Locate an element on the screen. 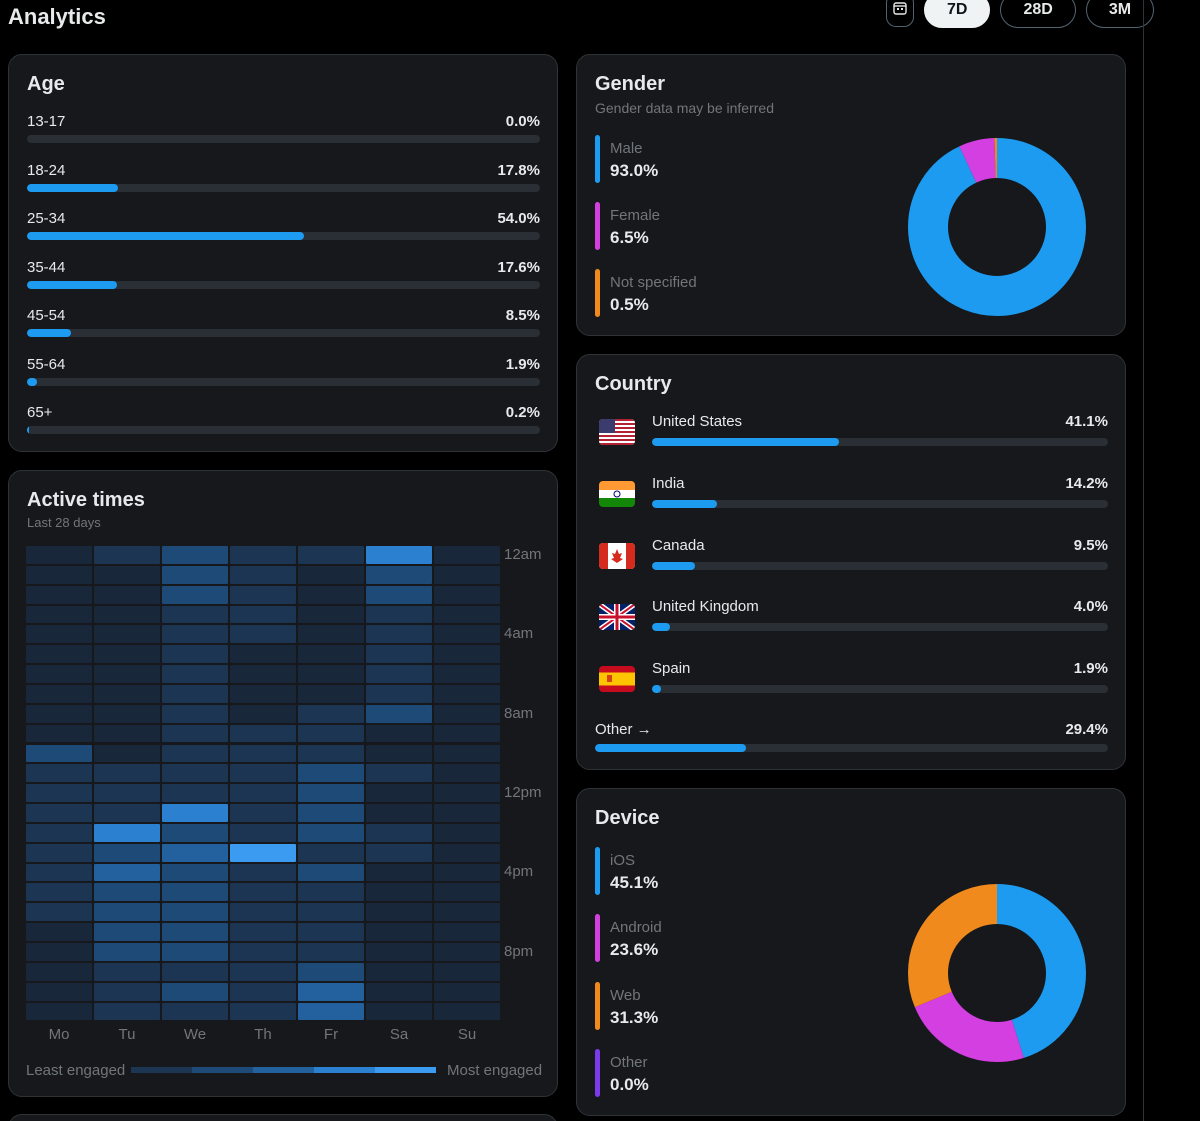 The image size is (1200, 1121). date-range-selector: 7D 28D 3M is located at coordinates (1020, 14).